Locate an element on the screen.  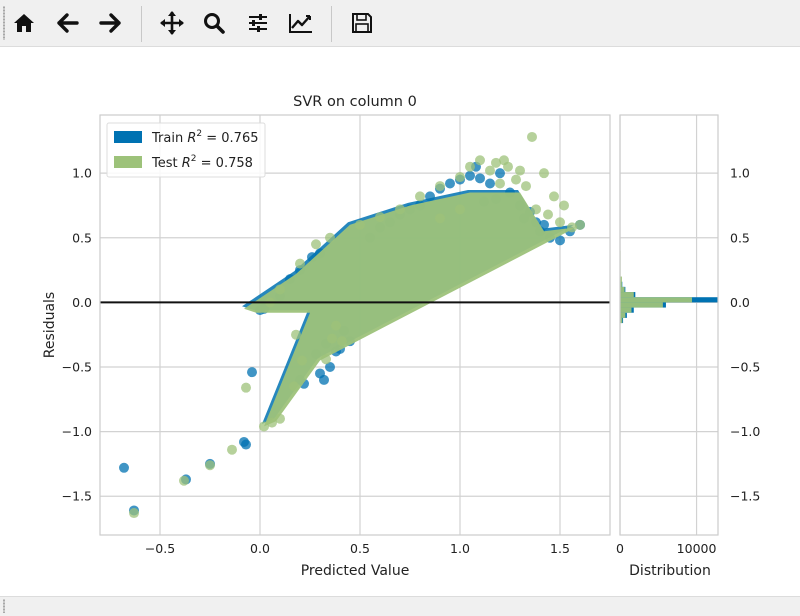
dist-frame is located at coordinates (669, 325).